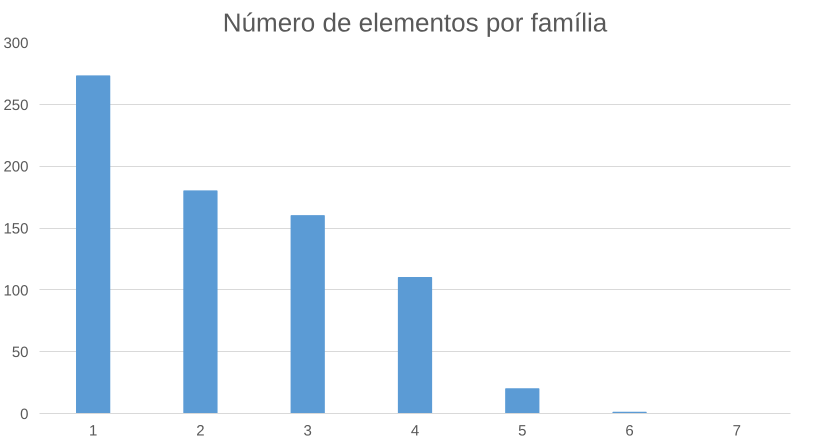 This screenshot has width=814, height=443. What do you see at coordinates (24, 414) in the screenshot?
I see `y-tick-label: 0` at bounding box center [24, 414].